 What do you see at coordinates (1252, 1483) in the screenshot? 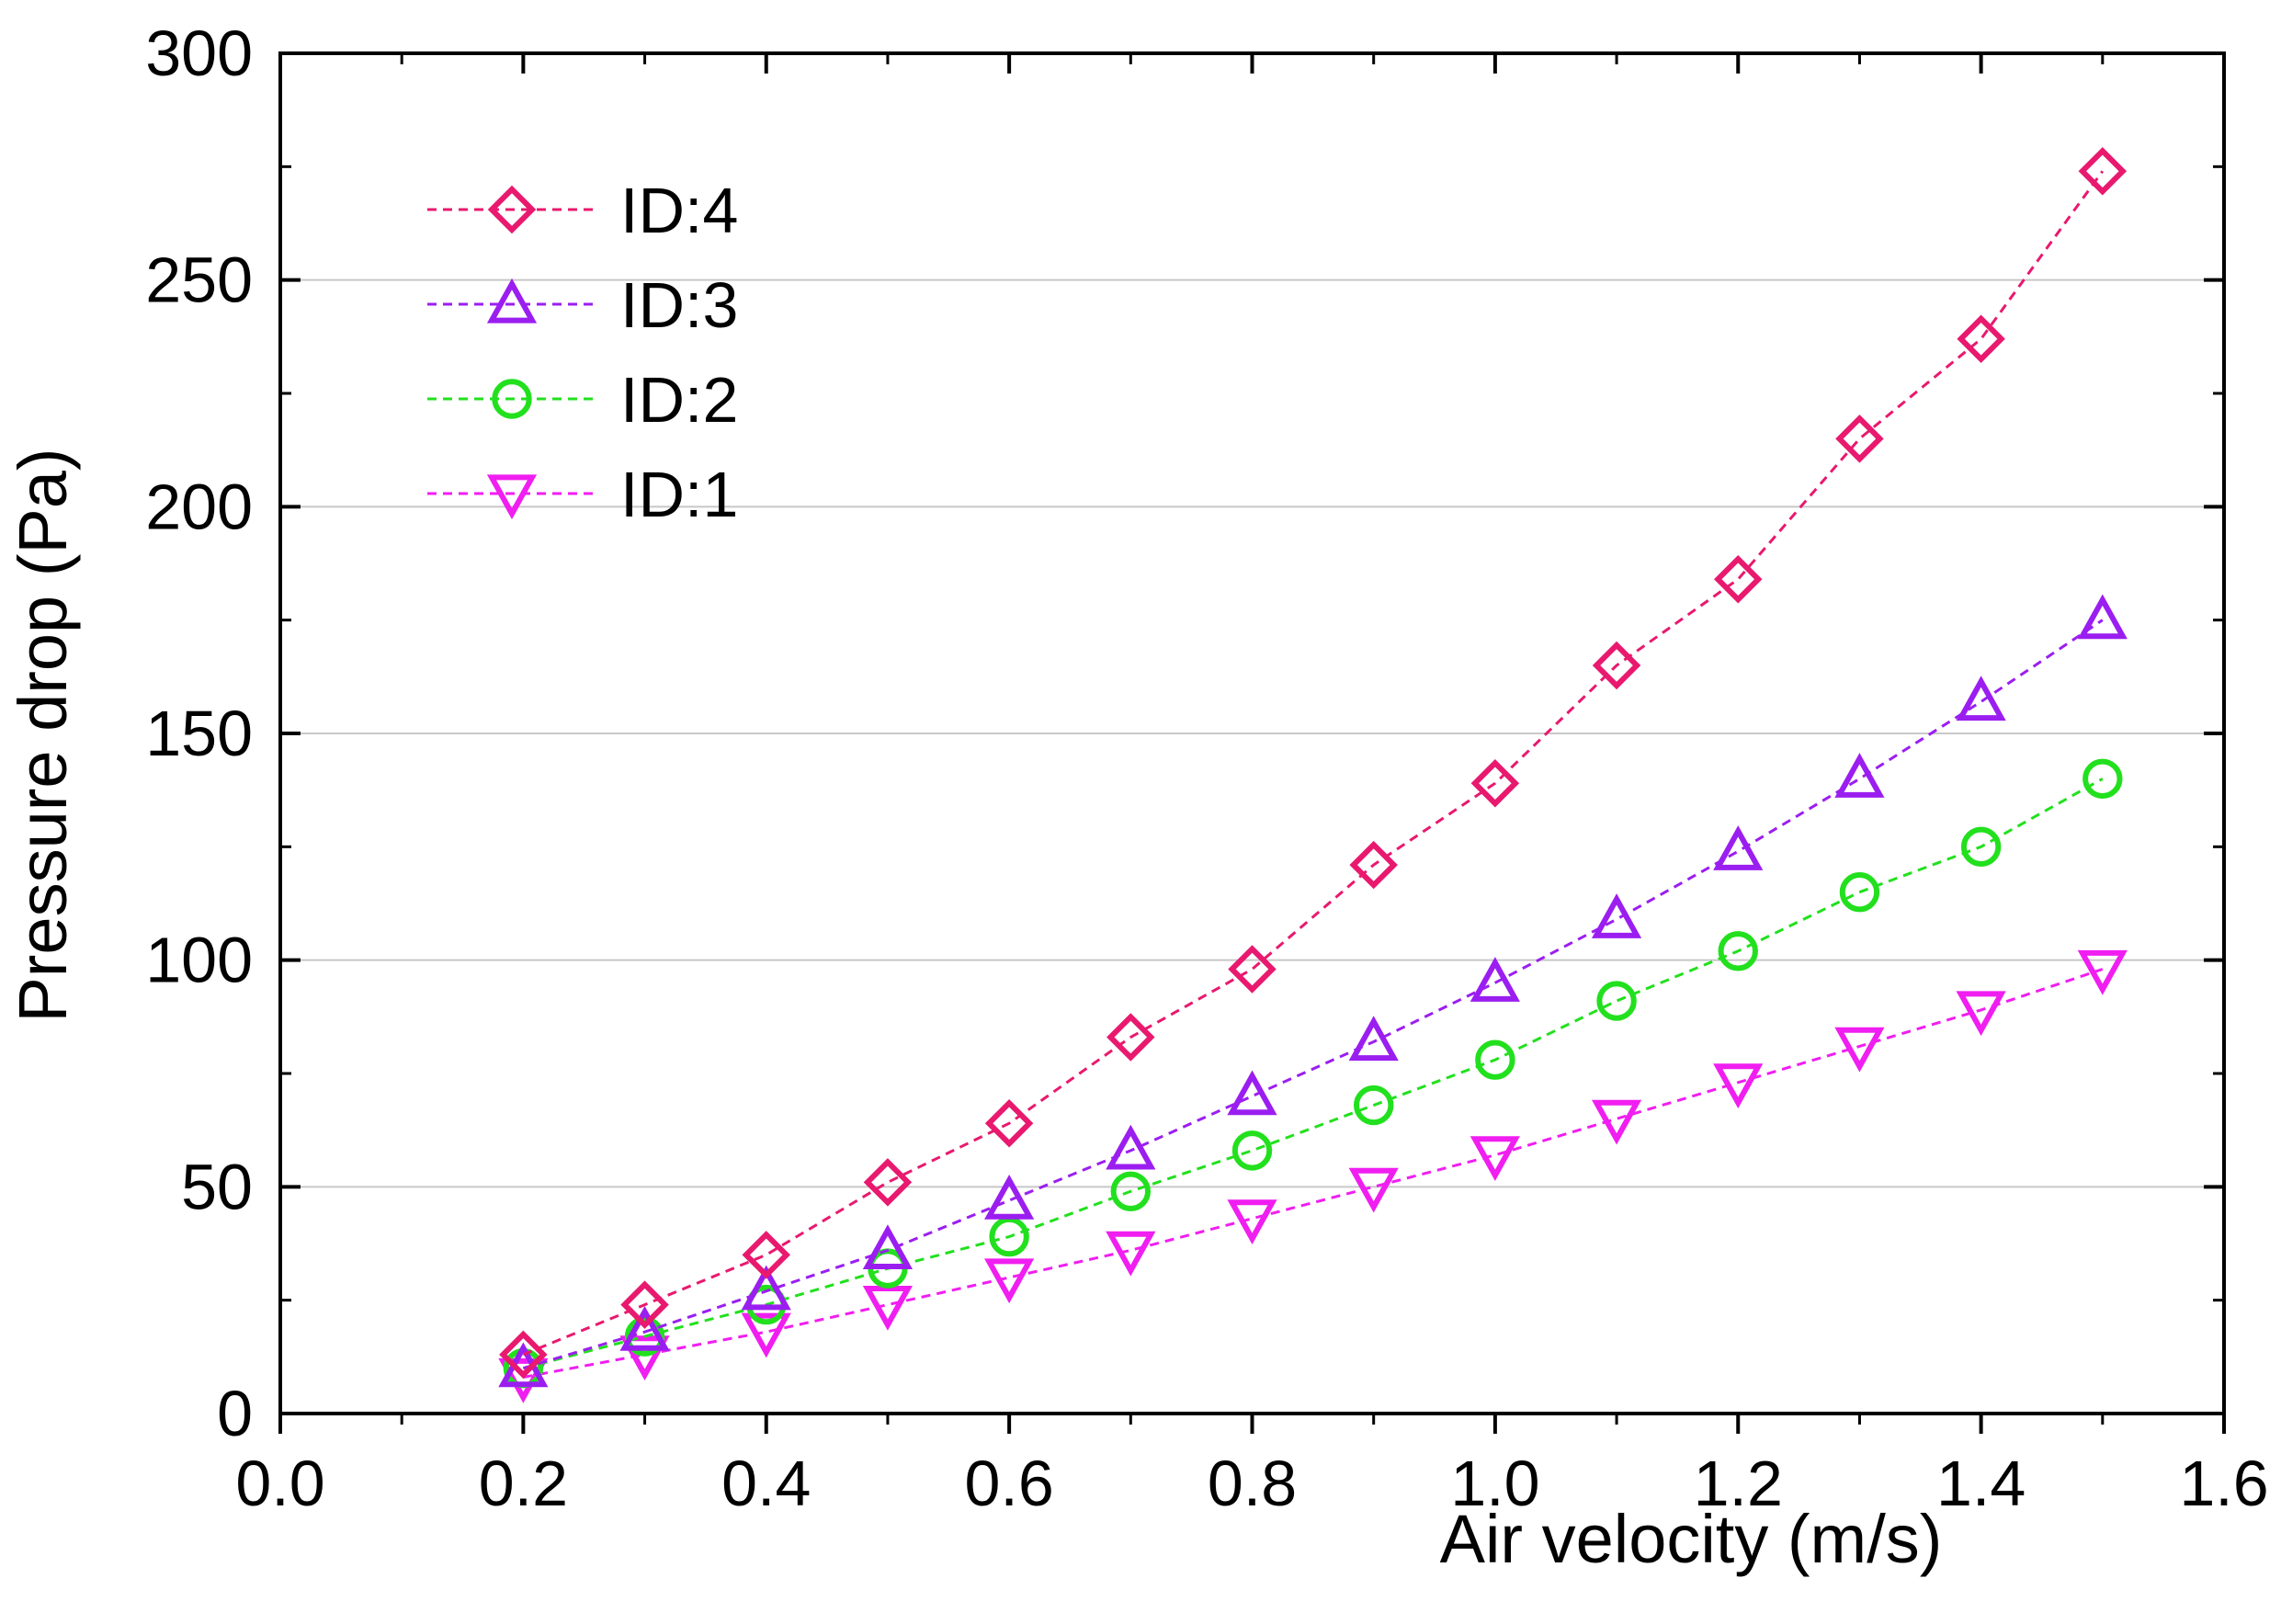
I see `x-tick-label: 0.8` at bounding box center [1252, 1483].